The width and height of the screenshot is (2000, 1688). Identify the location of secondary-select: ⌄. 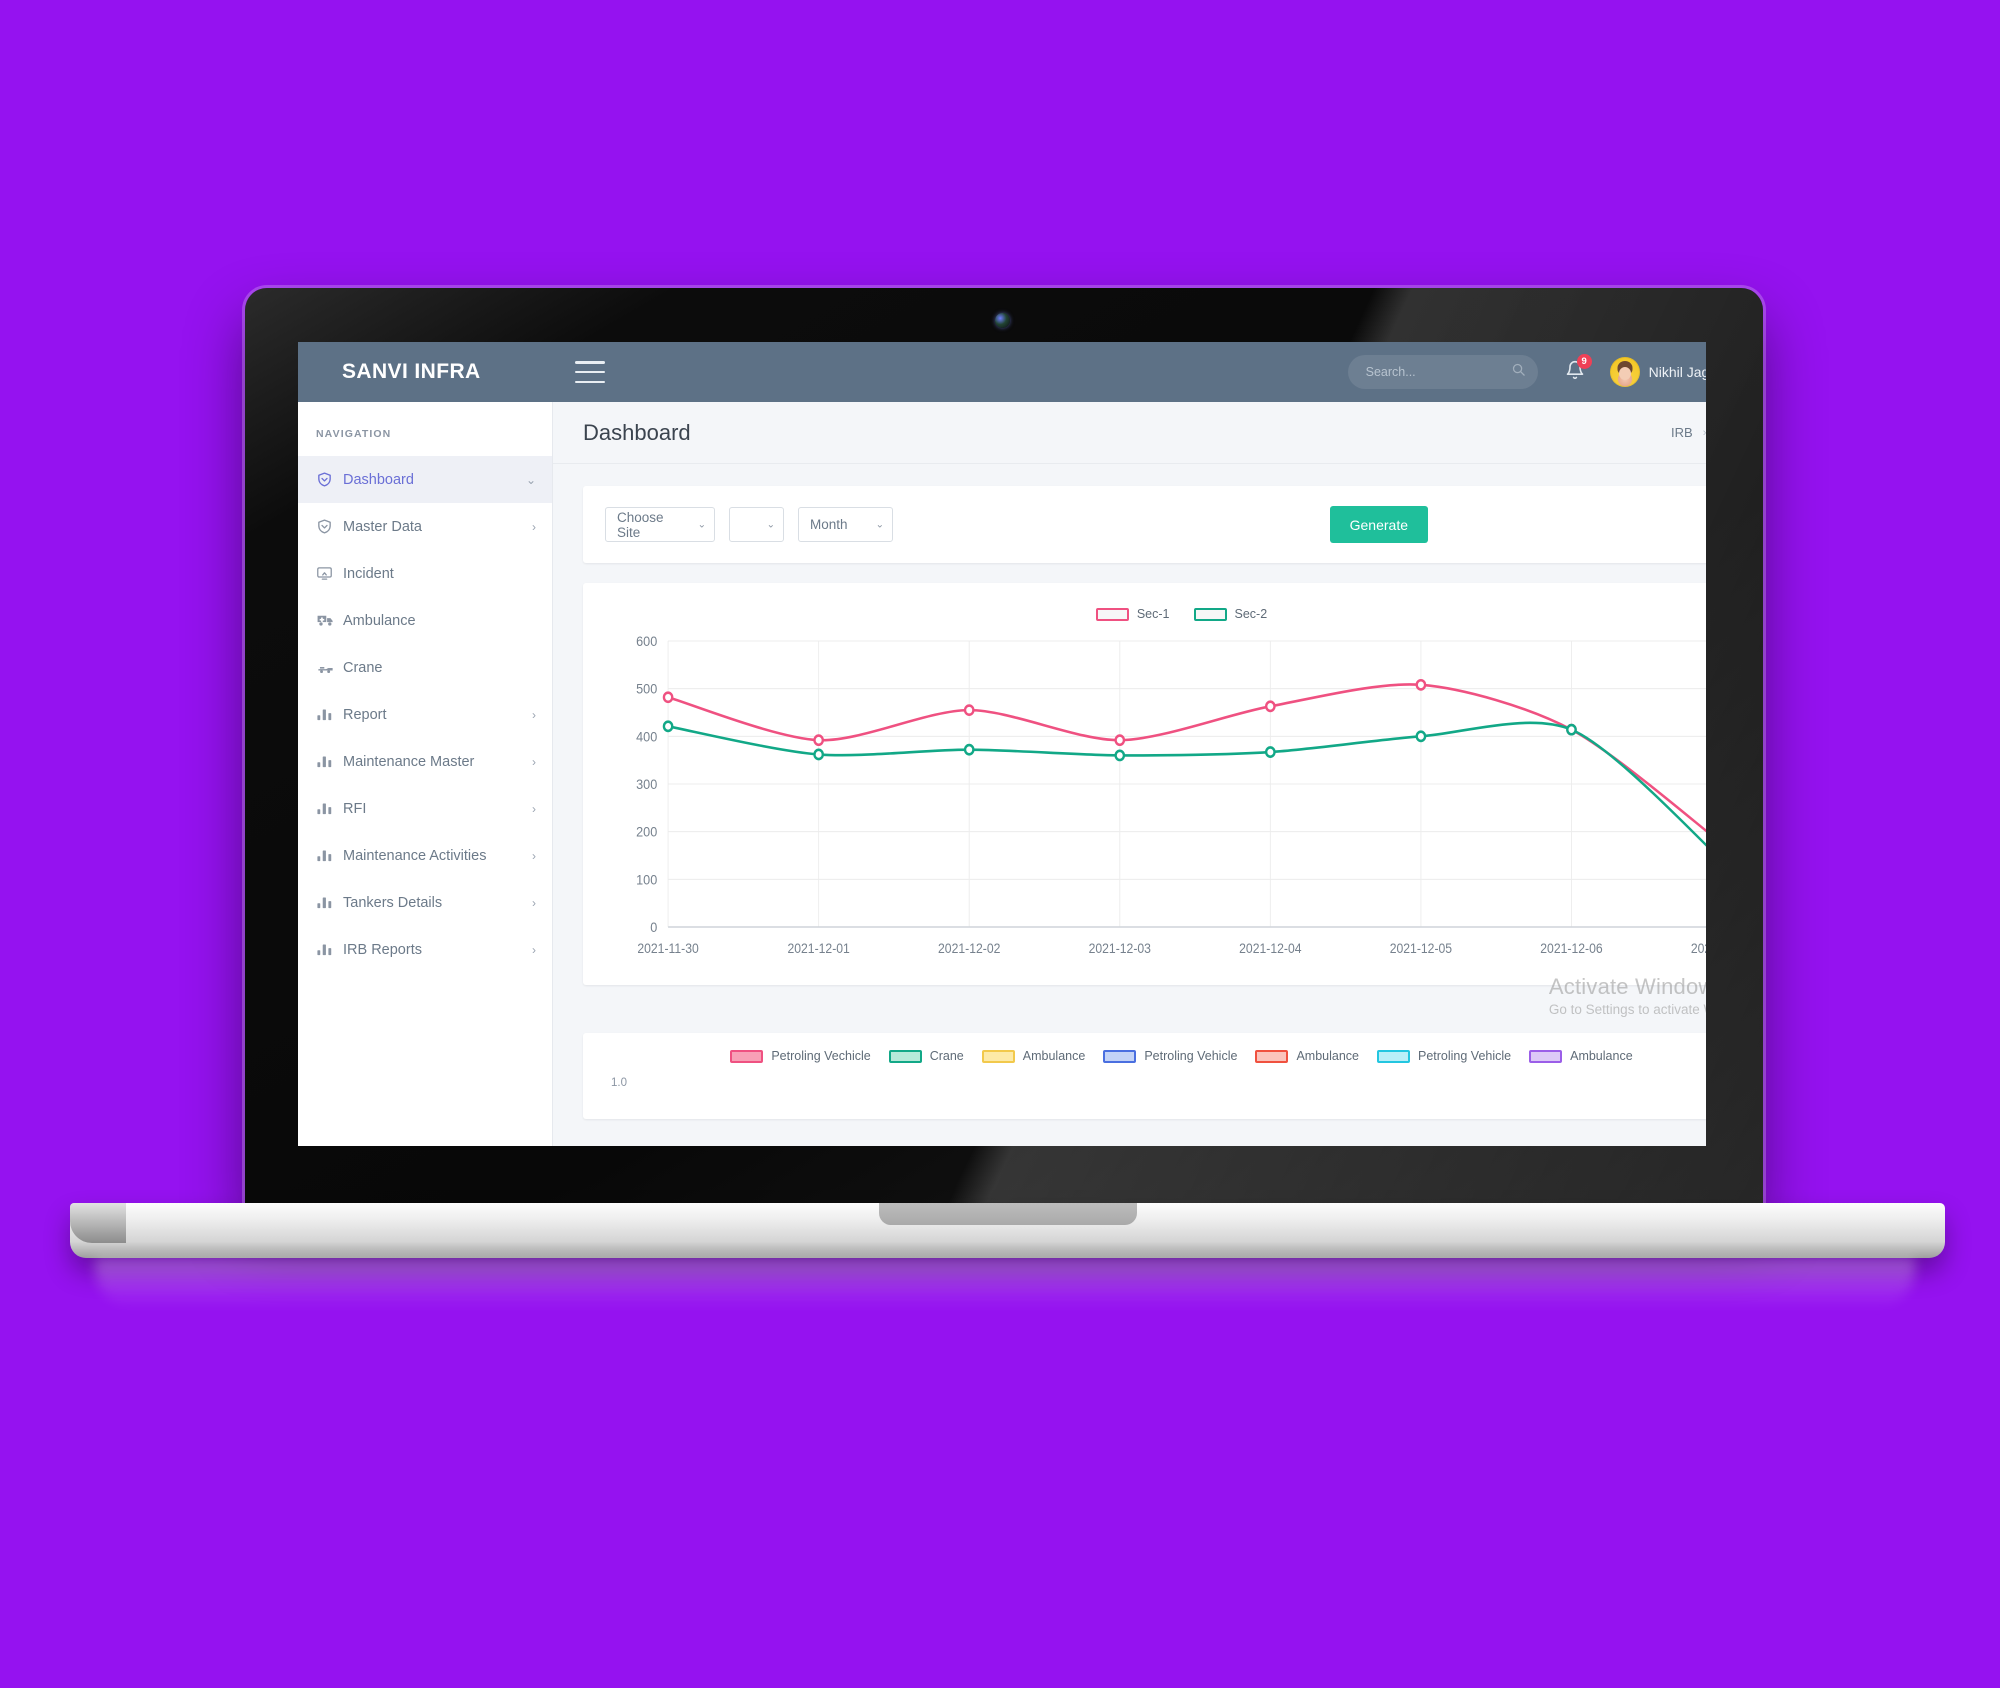
(756, 524).